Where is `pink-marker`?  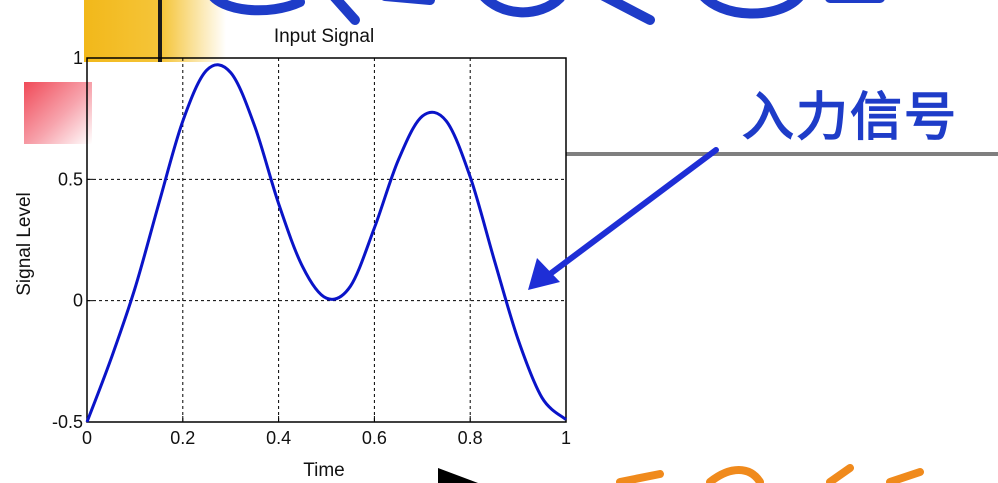
pink-marker is located at coordinates (58, 113).